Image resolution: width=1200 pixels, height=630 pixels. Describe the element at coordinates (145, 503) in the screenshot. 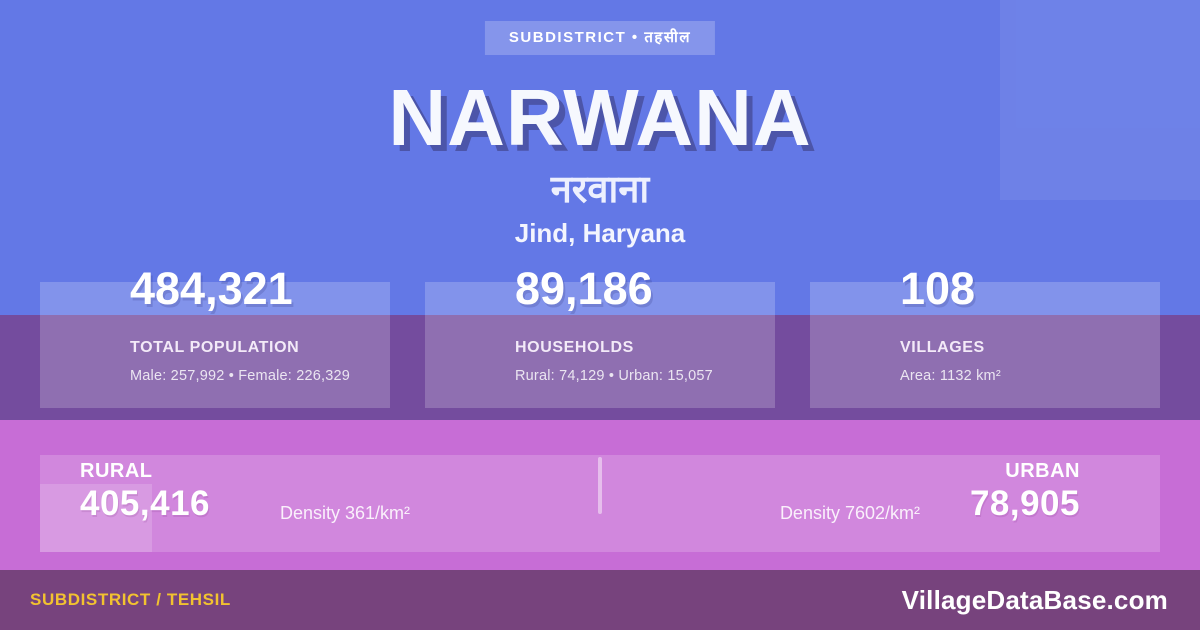

I see `rural-value: 405,416` at that location.